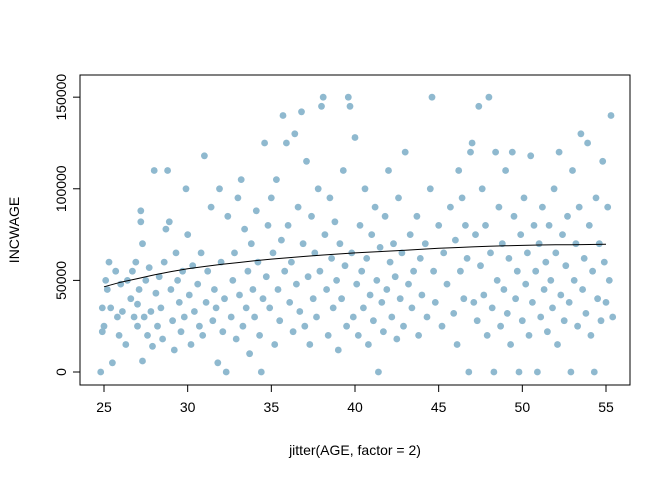  Describe the element at coordinates (61, 97) in the screenshot. I see `y-tick-label: 150000` at that location.